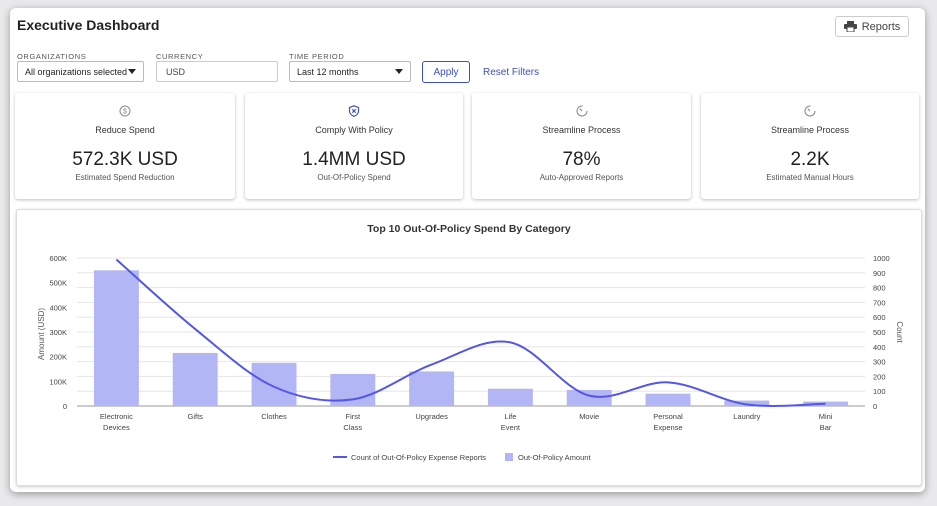  Describe the element at coordinates (58, 332) in the screenshot. I see `y-tick-label: 300K` at that location.